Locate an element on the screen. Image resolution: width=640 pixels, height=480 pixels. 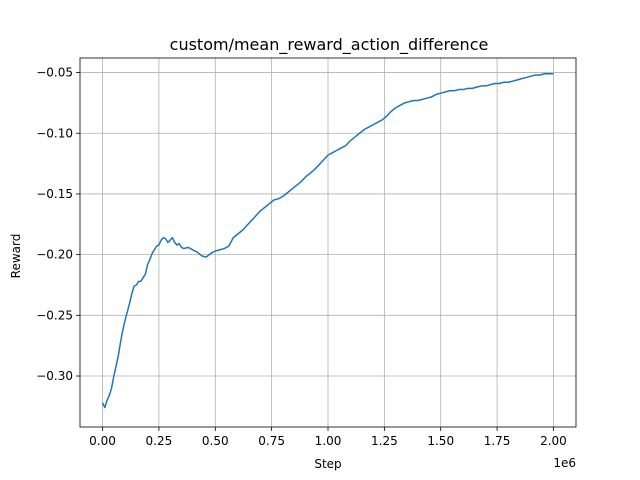
y-axis-label: Reward is located at coordinates (16, 256).